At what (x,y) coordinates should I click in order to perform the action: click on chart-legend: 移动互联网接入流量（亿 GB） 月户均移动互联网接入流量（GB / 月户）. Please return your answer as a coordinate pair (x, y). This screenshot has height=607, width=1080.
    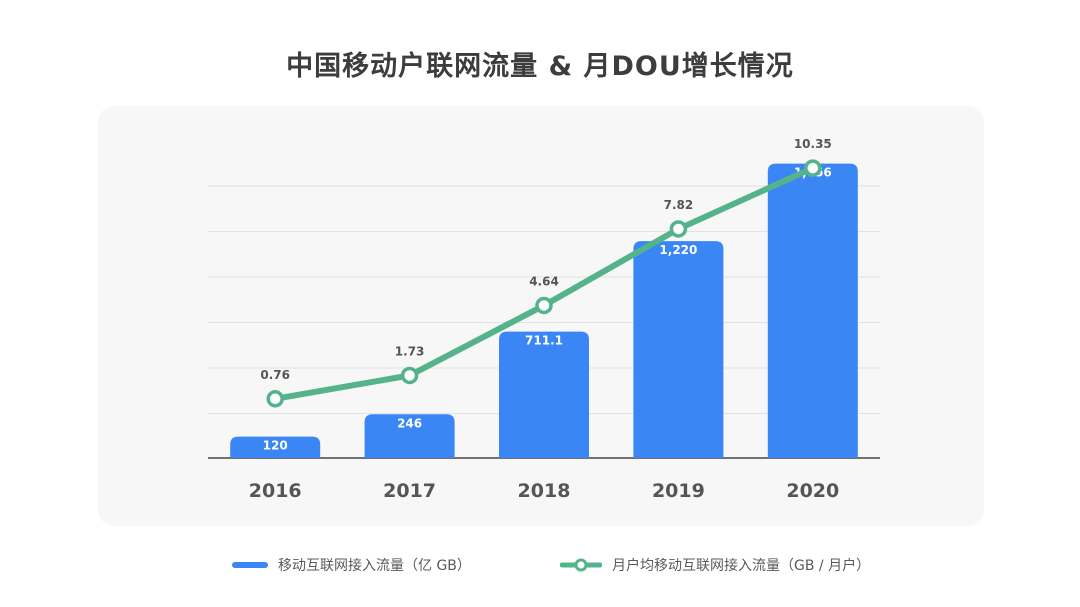
    Looking at the image, I should click on (540, 567).